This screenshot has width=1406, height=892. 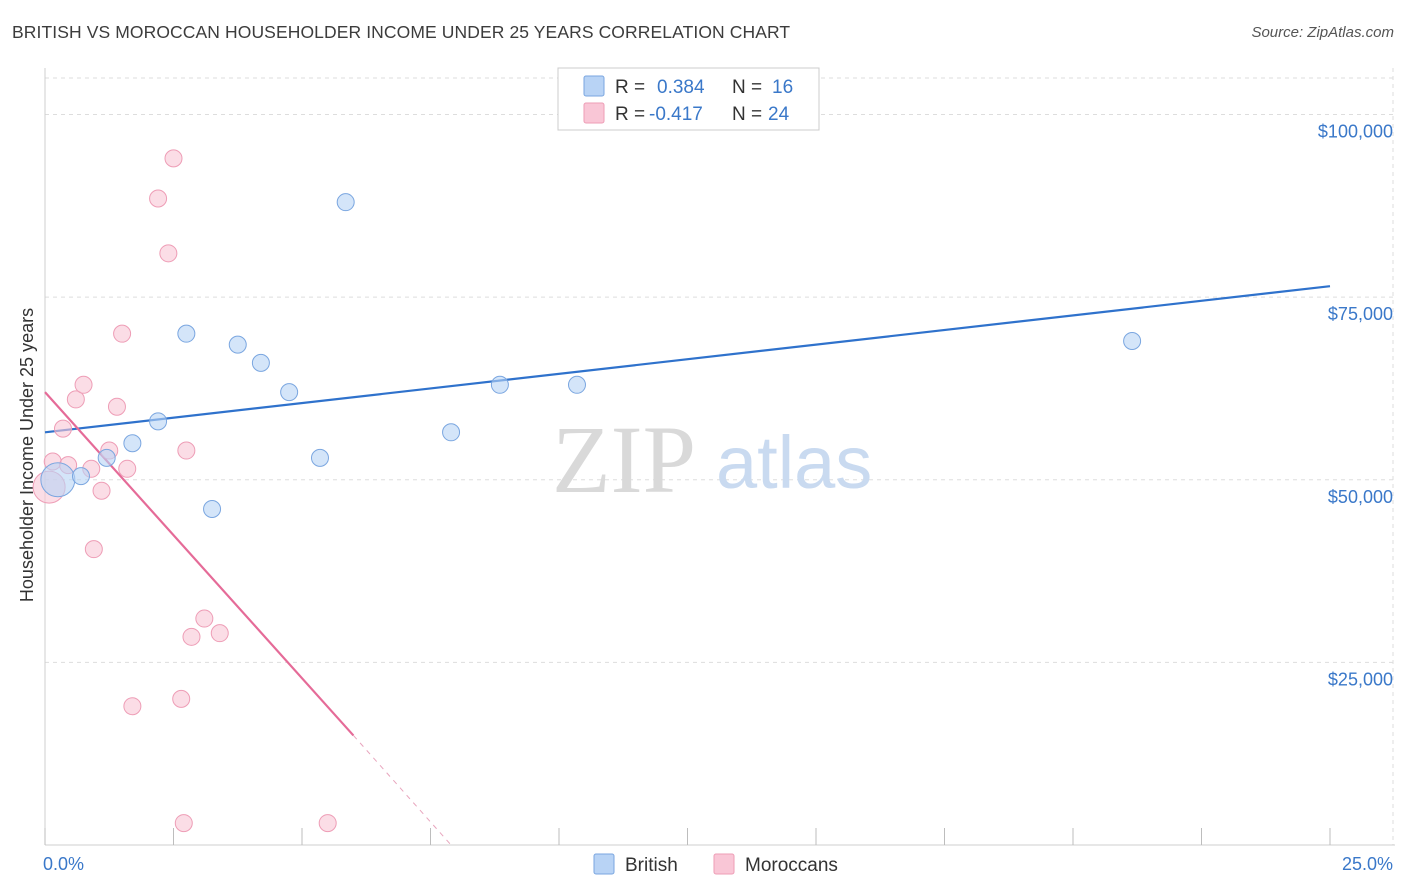 What do you see at coordinates (747, 114) in the screenshot?
I see `legend-moroccan-n-label: N =` at bounding box center [747, 114].